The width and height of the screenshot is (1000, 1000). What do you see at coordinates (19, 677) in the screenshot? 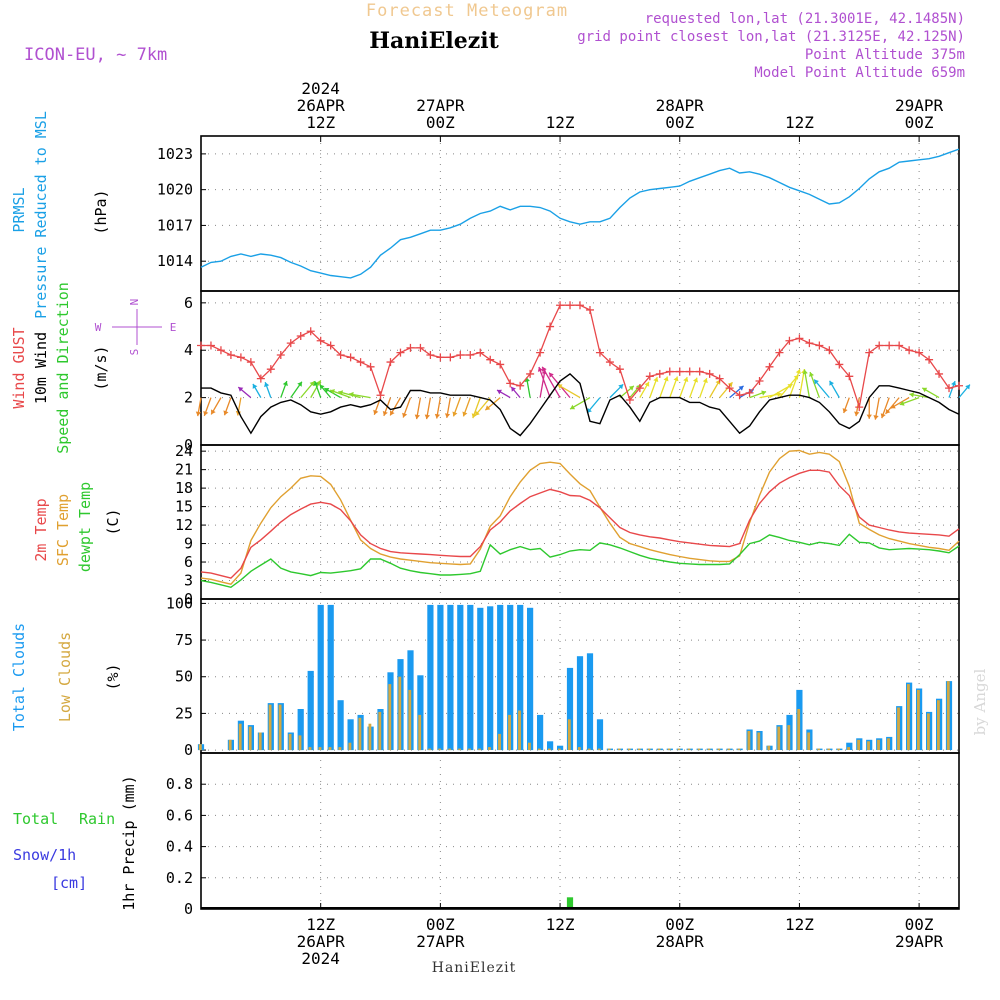
I see `label-total-clouds: Total Clouds` at bounding box center [19, 677].